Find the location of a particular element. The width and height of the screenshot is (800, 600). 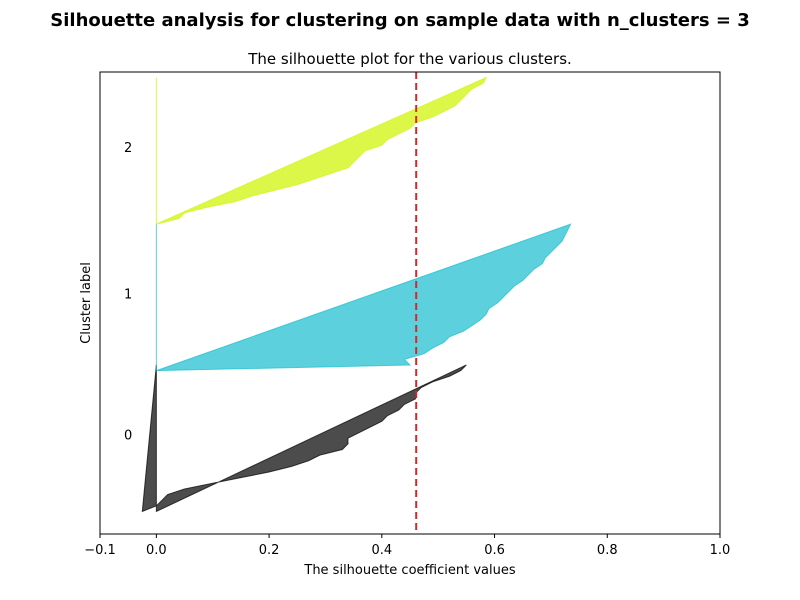

cluster-label-2: 2 is located at coordinates (128, 148).